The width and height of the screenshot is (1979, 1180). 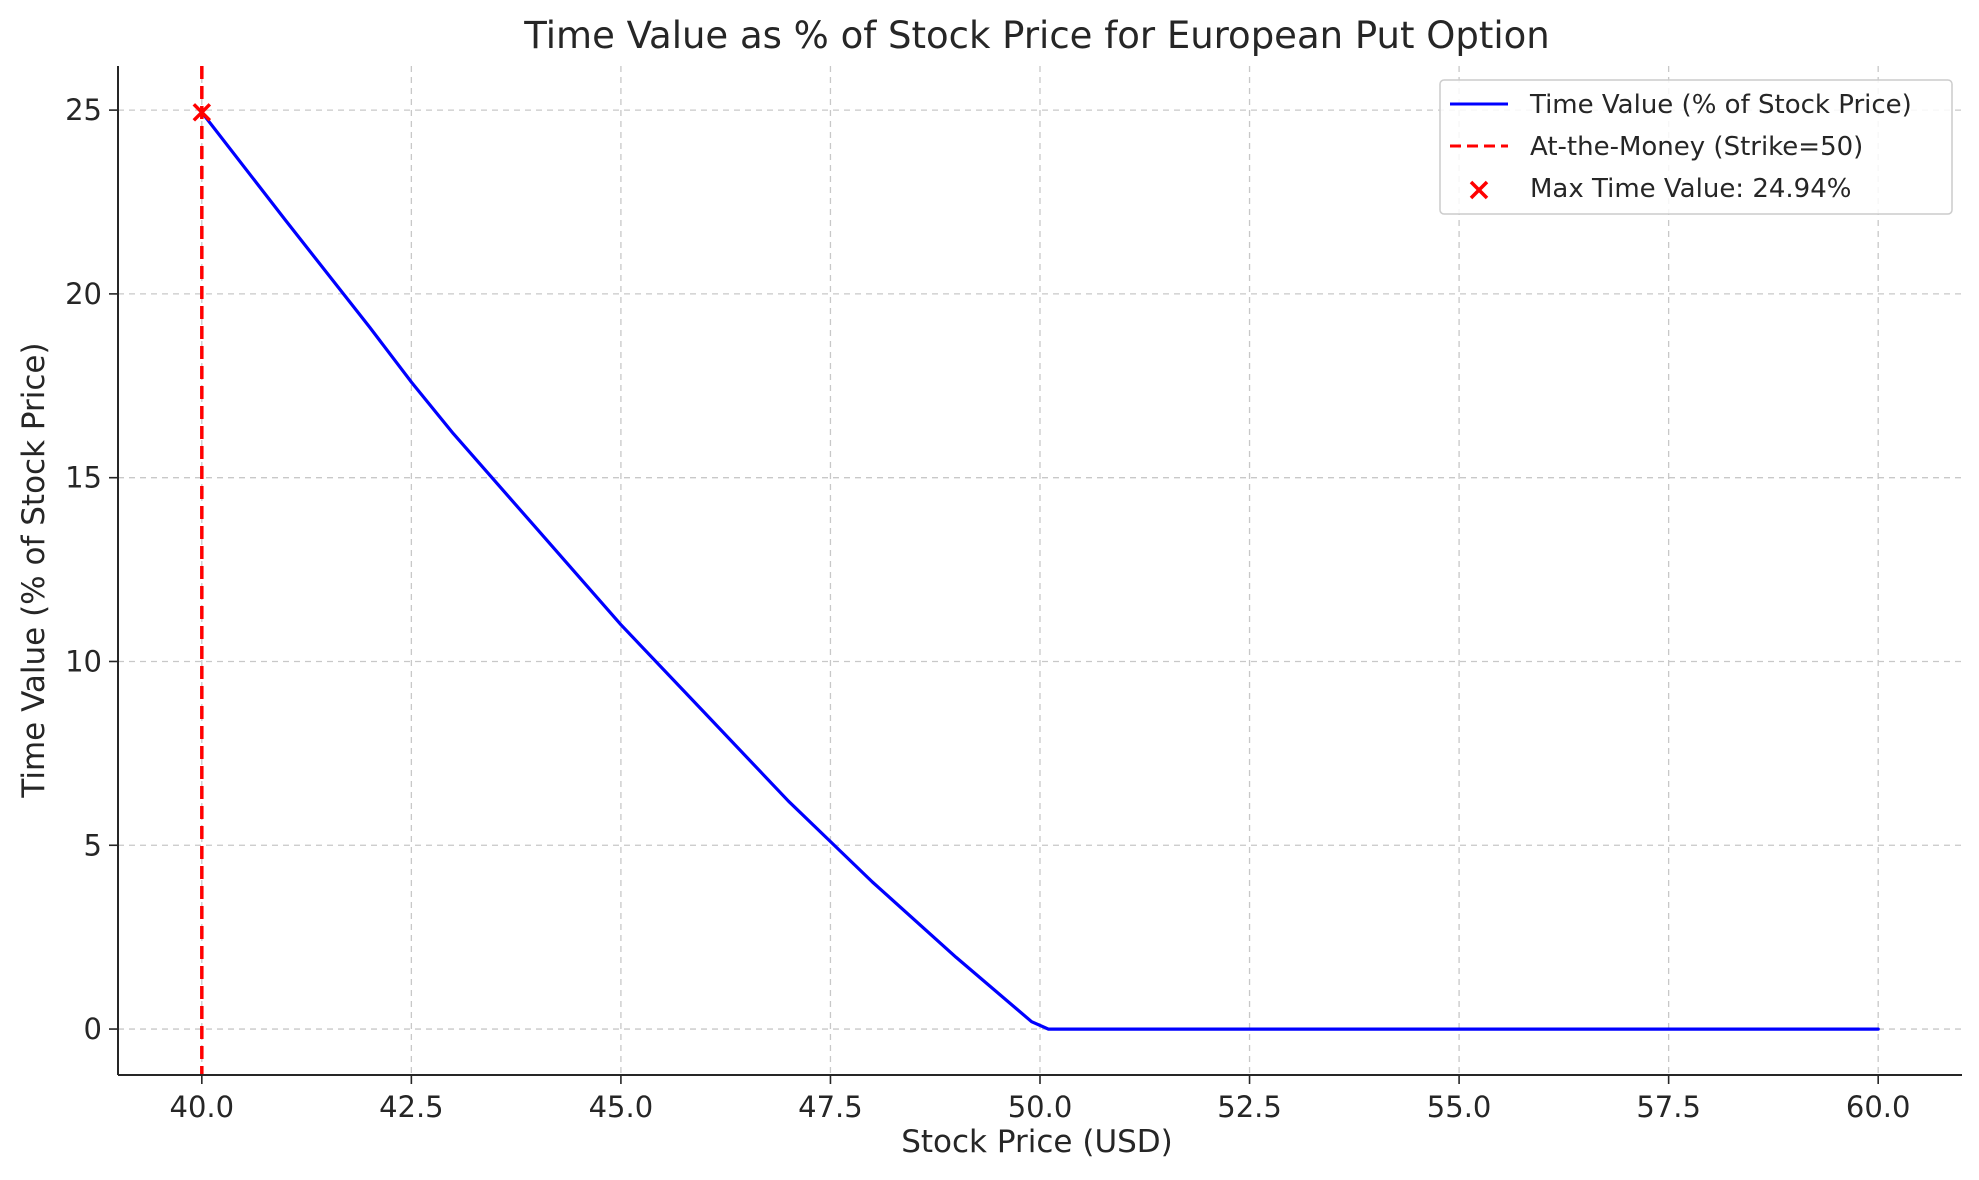 I want to click on x-tick-label: 45.0, so click(x=621, y=1107).